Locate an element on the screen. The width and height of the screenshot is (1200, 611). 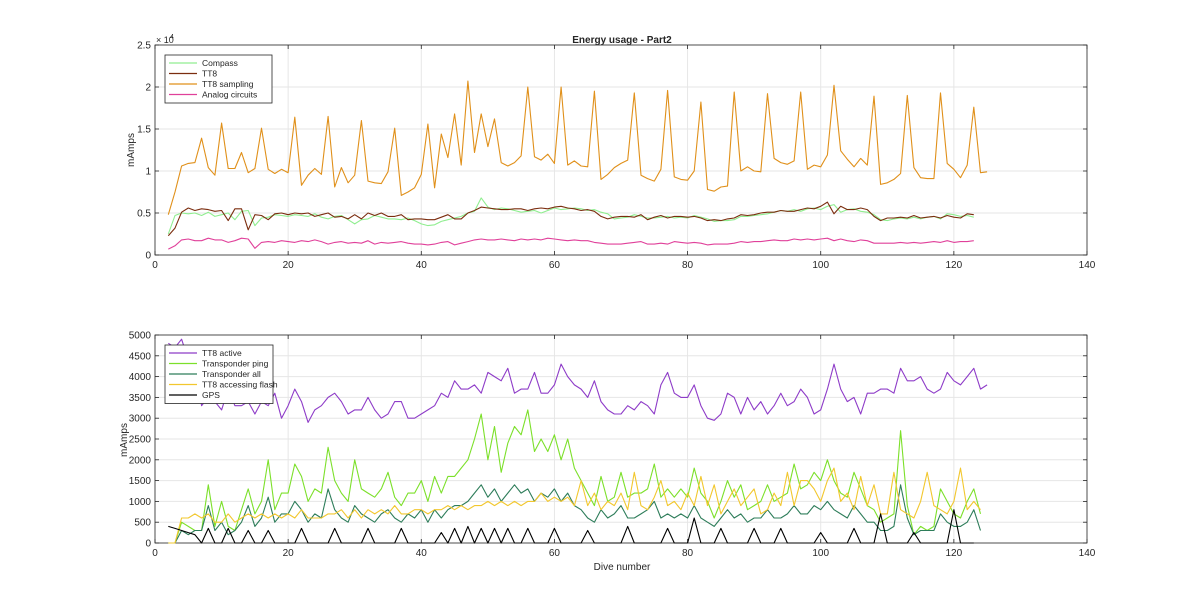
legend-label: Transponder ping is located at coordinates (235, 364).